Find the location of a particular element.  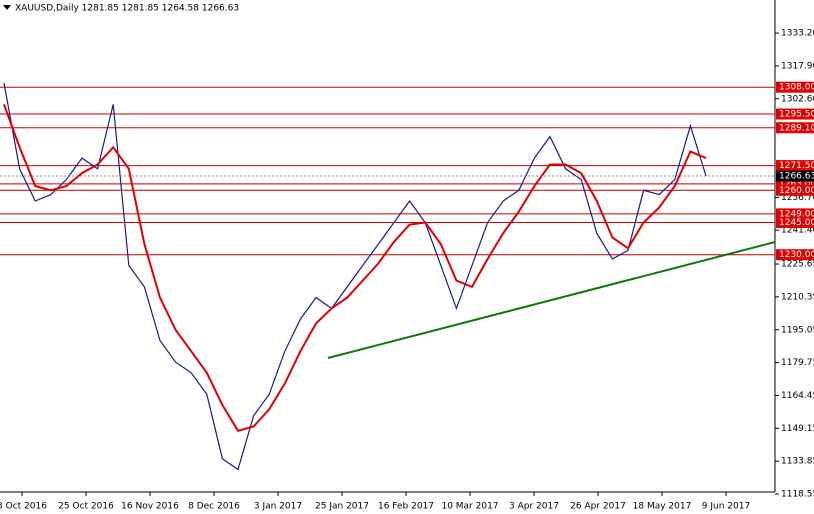

x-tick-label: 16 Feb 2017 is located at coordinates (406, 507).